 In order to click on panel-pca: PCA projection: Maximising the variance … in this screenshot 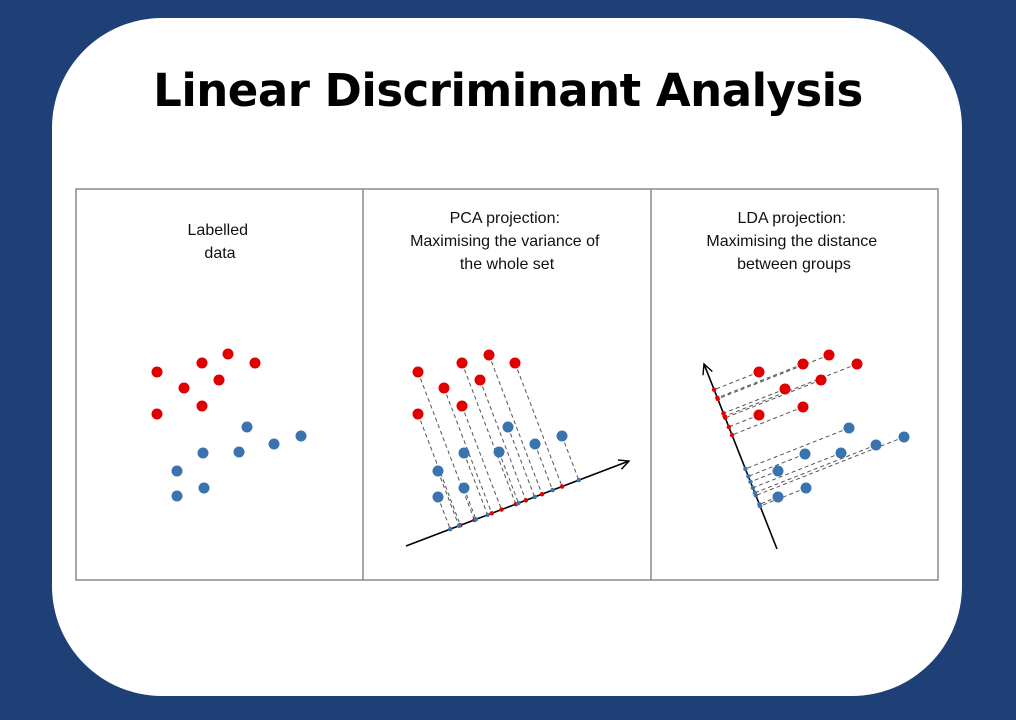, I will do `click(518, 378)`.